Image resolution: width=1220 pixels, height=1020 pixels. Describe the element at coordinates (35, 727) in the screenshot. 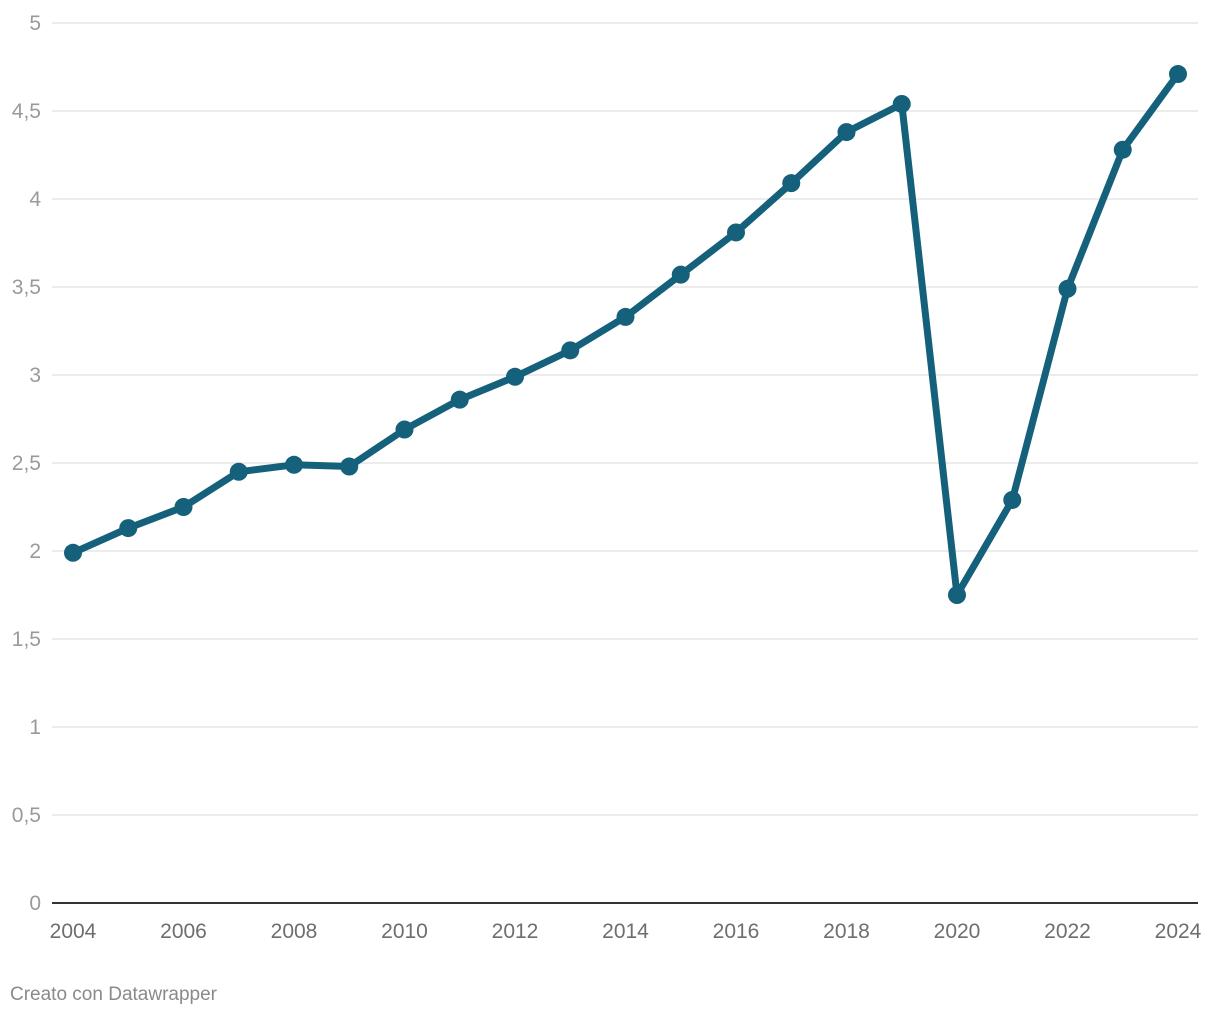

I see `y-tick-label: 1` at that location.